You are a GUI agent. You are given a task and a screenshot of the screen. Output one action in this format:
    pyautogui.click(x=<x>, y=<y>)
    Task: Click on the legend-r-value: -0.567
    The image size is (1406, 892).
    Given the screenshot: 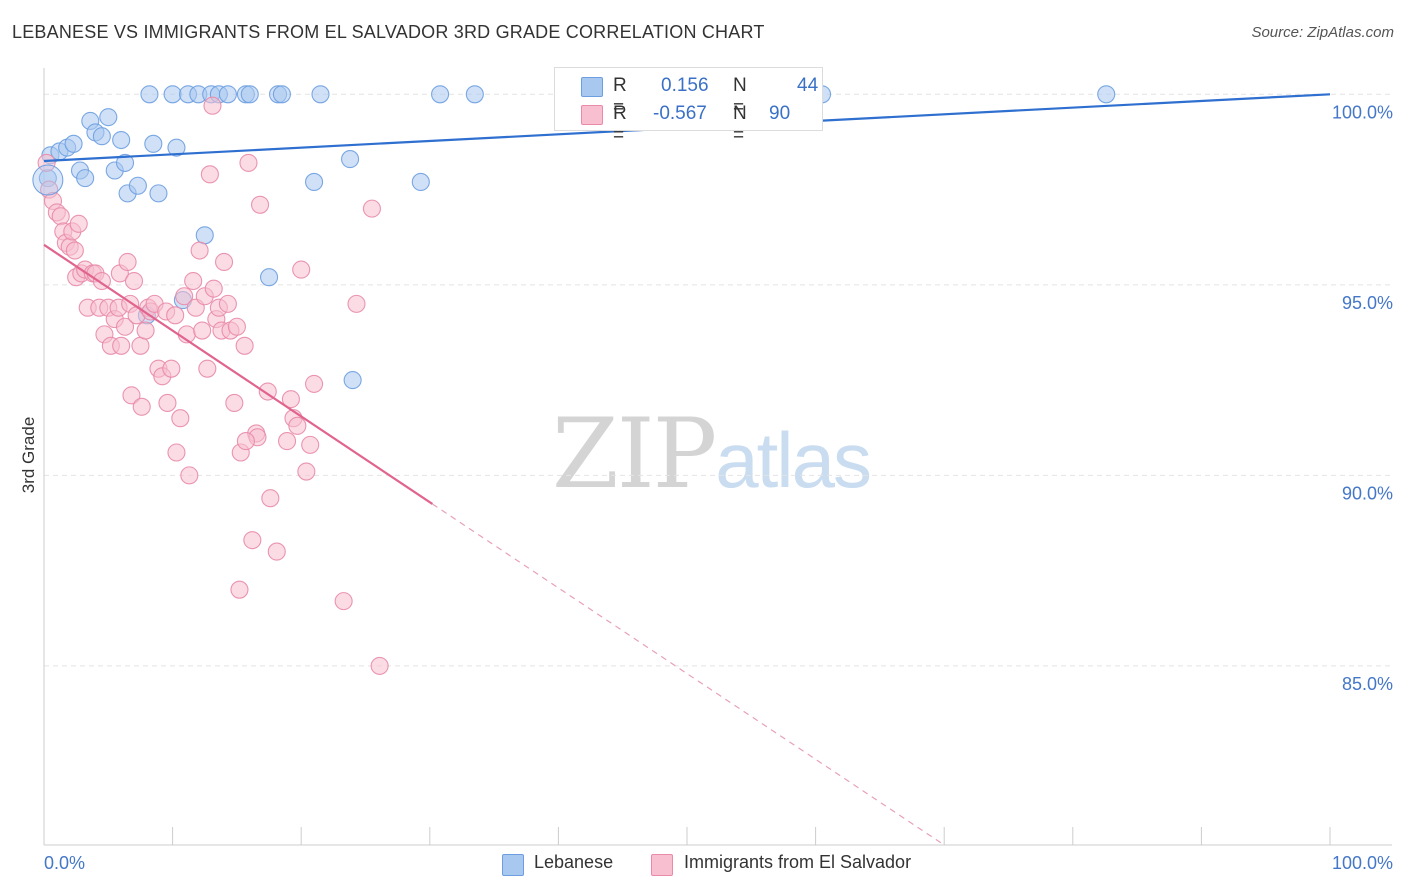 What is the action you would take?
    pyautogui.click(x=680, y=113)
    